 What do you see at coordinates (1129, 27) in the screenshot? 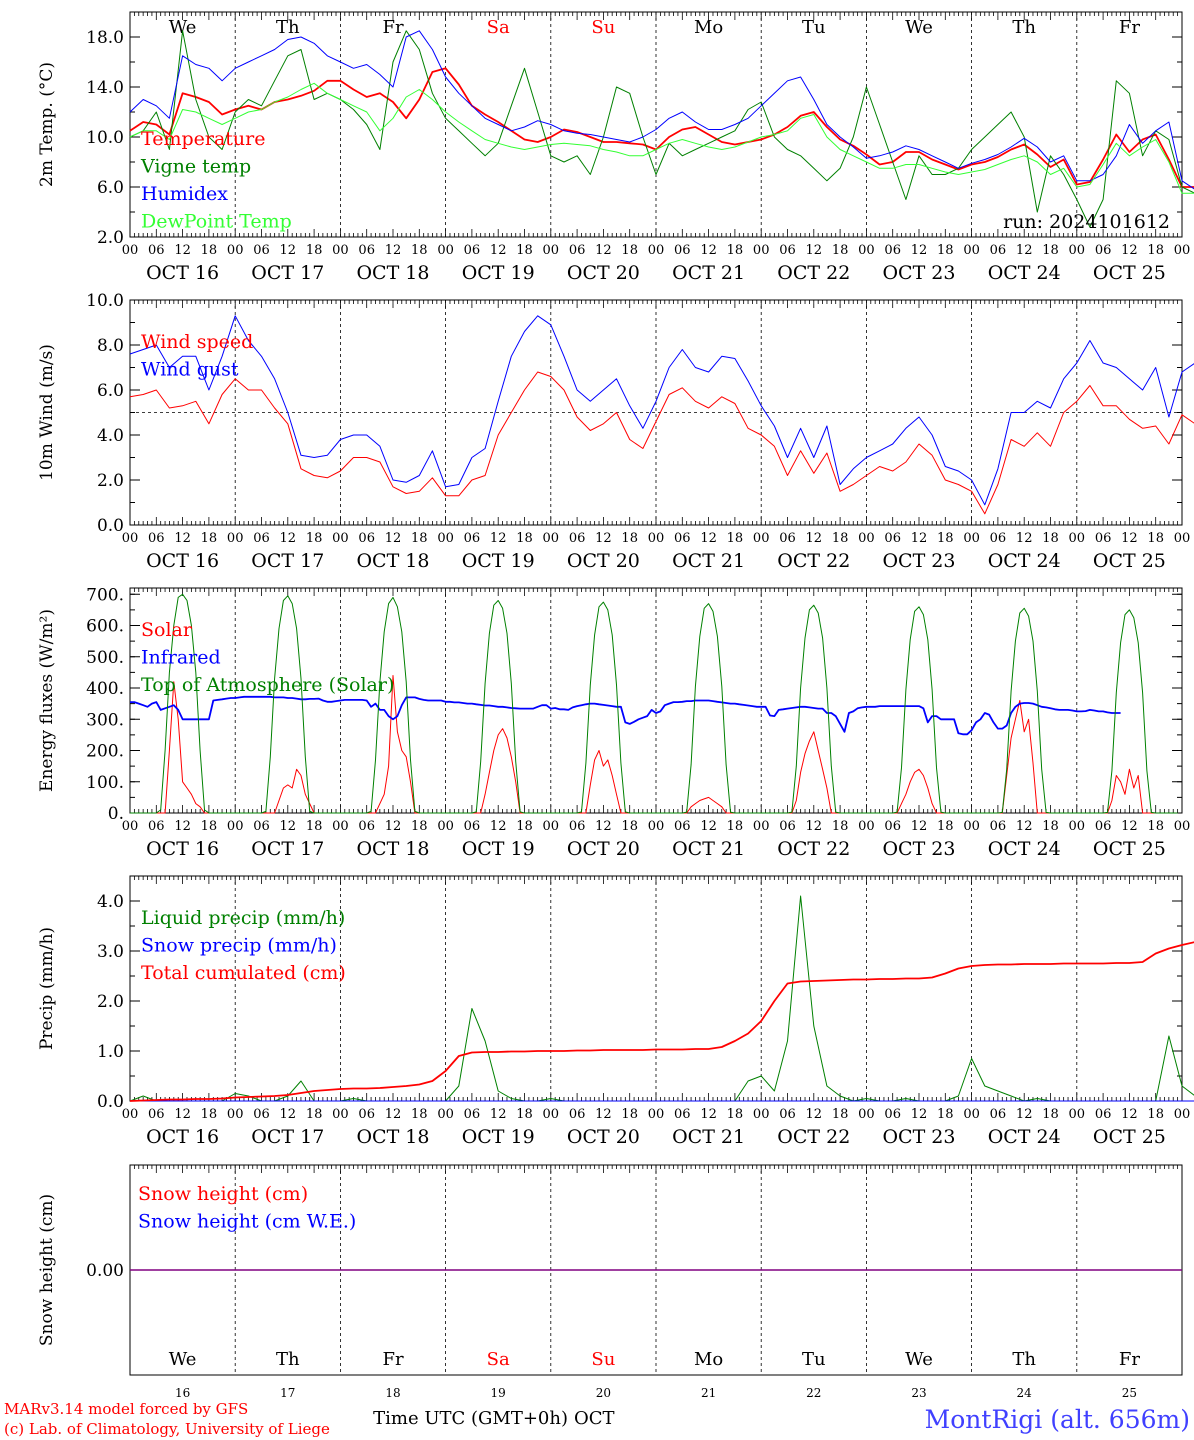
I see `weekday-label: Fr` at bounding box center [1129, 27].